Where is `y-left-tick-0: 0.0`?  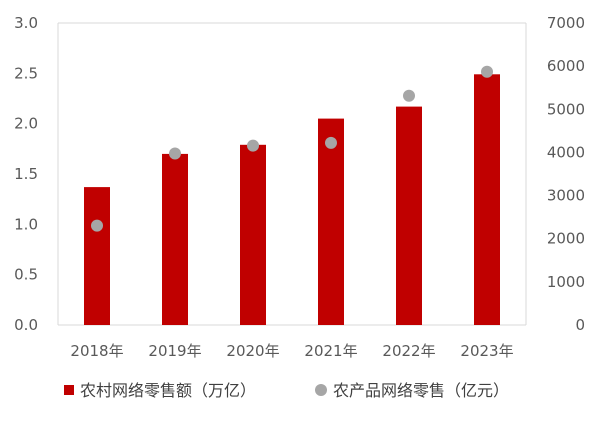 y-left-tick-0: 0.0 is located at coordinates (26, 325).